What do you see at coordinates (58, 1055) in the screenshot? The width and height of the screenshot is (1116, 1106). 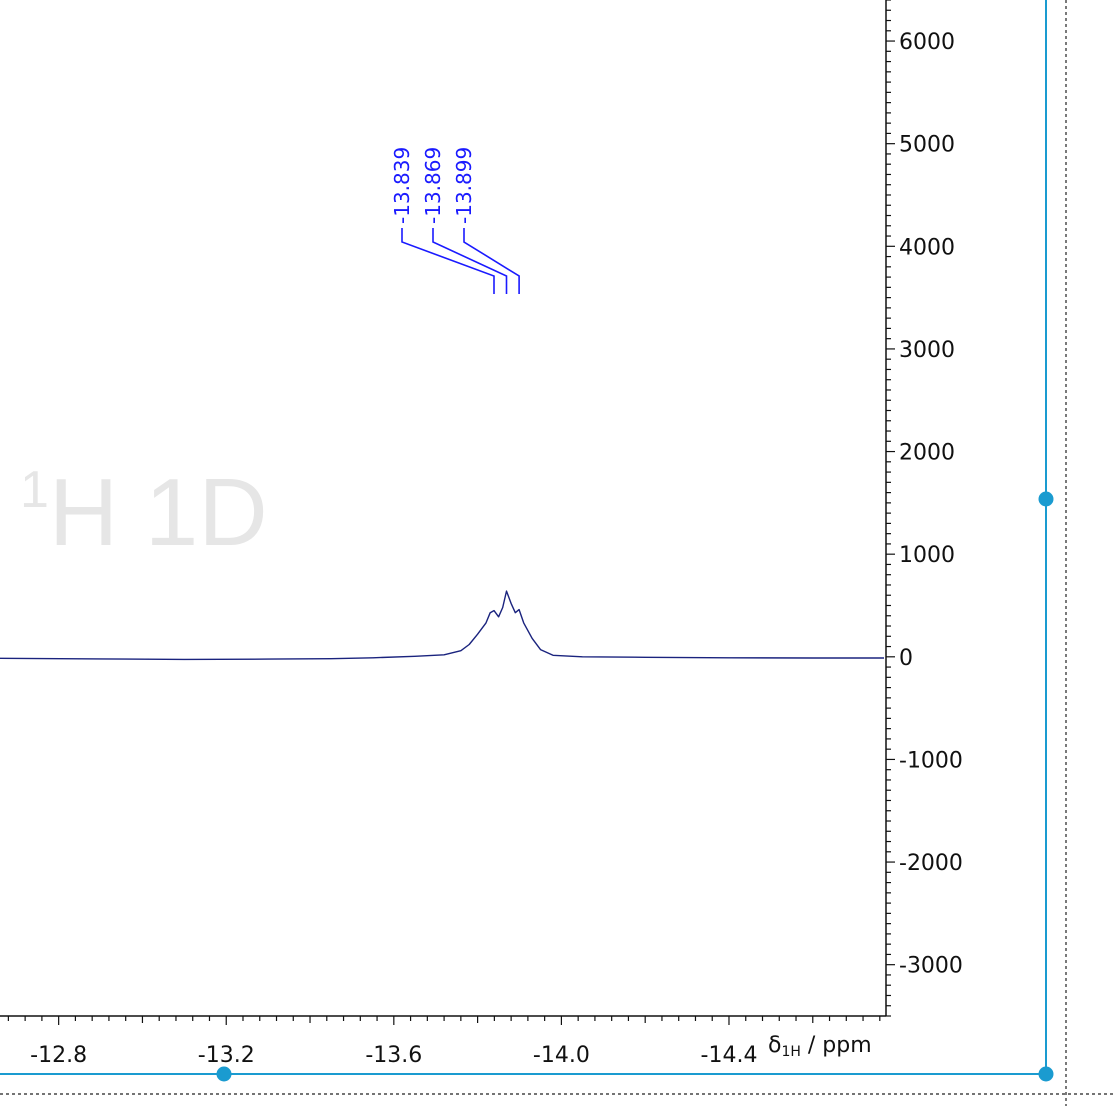 I see `x-tick-label: -12.8` at bounding box center [58, 1055].